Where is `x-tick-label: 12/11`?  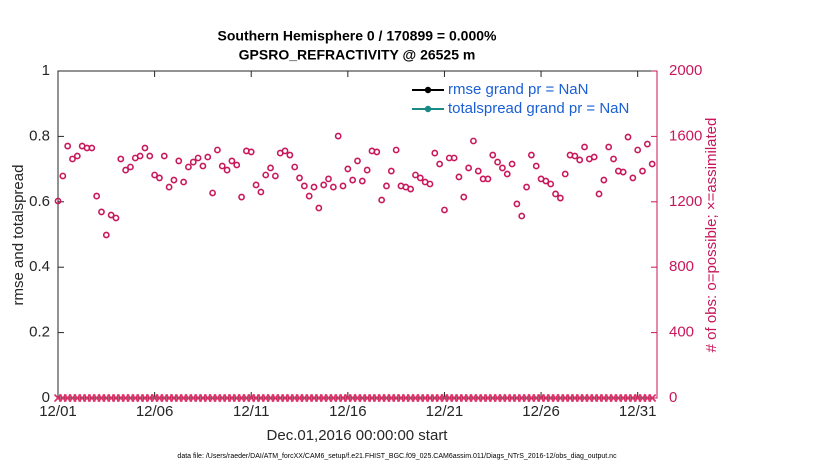
x-tick-label: 12/11 is located at coordinates (251, 411).